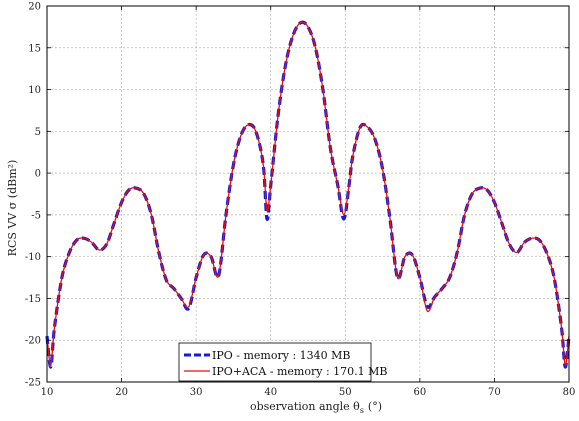 This screenshot has width=579, height=421. What do you see at coordinates (38, 132) in the screenshot?
I see `y-tick-label: 5` at bounding box center [38, 132].